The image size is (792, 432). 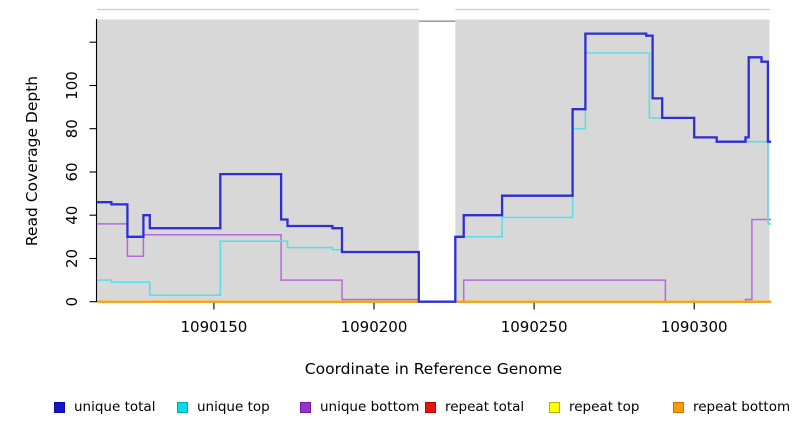 I want to click on svg-text: 0, so click(x=72, y=302).